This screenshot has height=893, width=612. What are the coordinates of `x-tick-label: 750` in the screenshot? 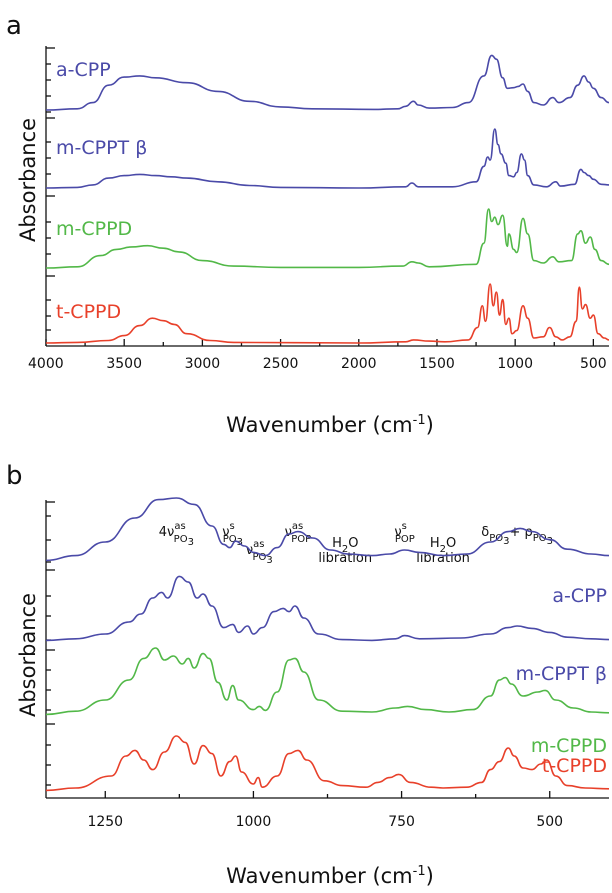 It's located at (401, 822).